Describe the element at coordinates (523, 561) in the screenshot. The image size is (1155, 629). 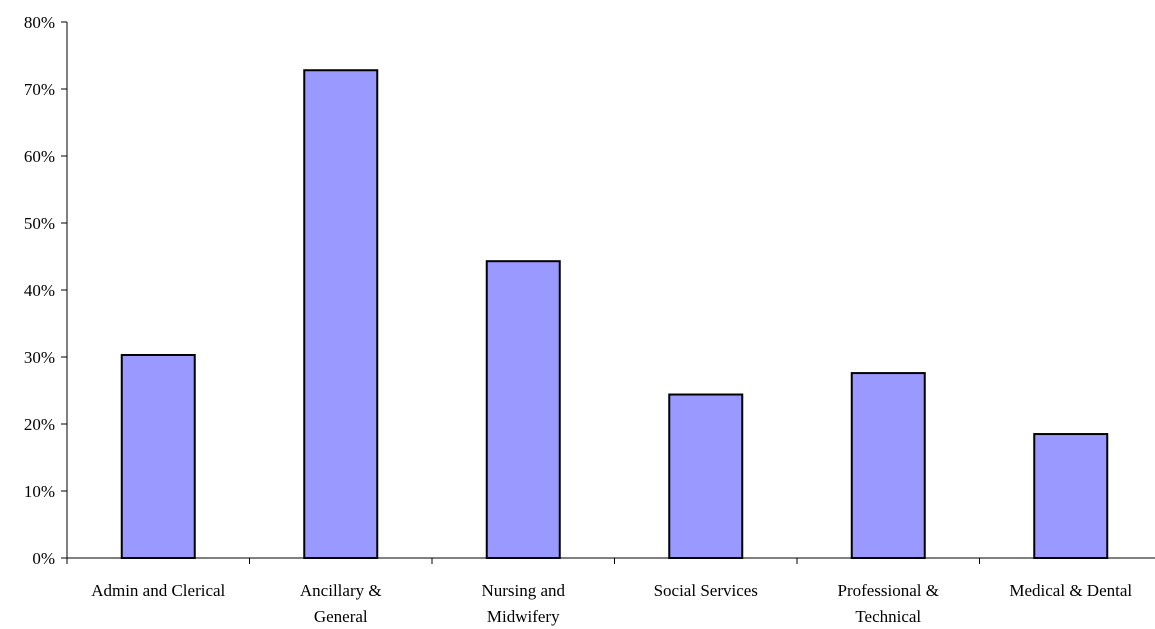
I see `x-axis-ticks` at that location.